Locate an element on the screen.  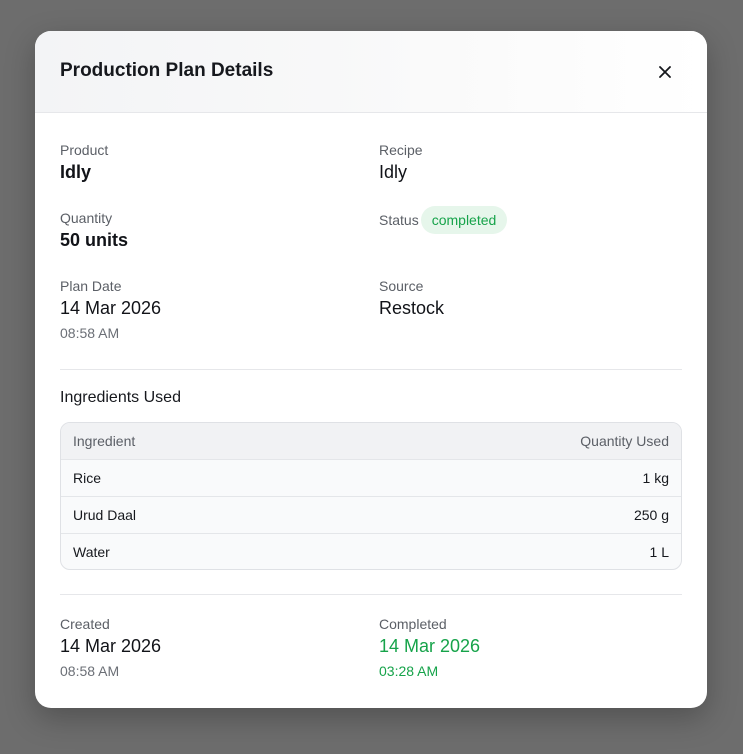
plan-date-field: Plan Date 14 Mar 2026 08:58 AM is located at coordinates (110, 309).